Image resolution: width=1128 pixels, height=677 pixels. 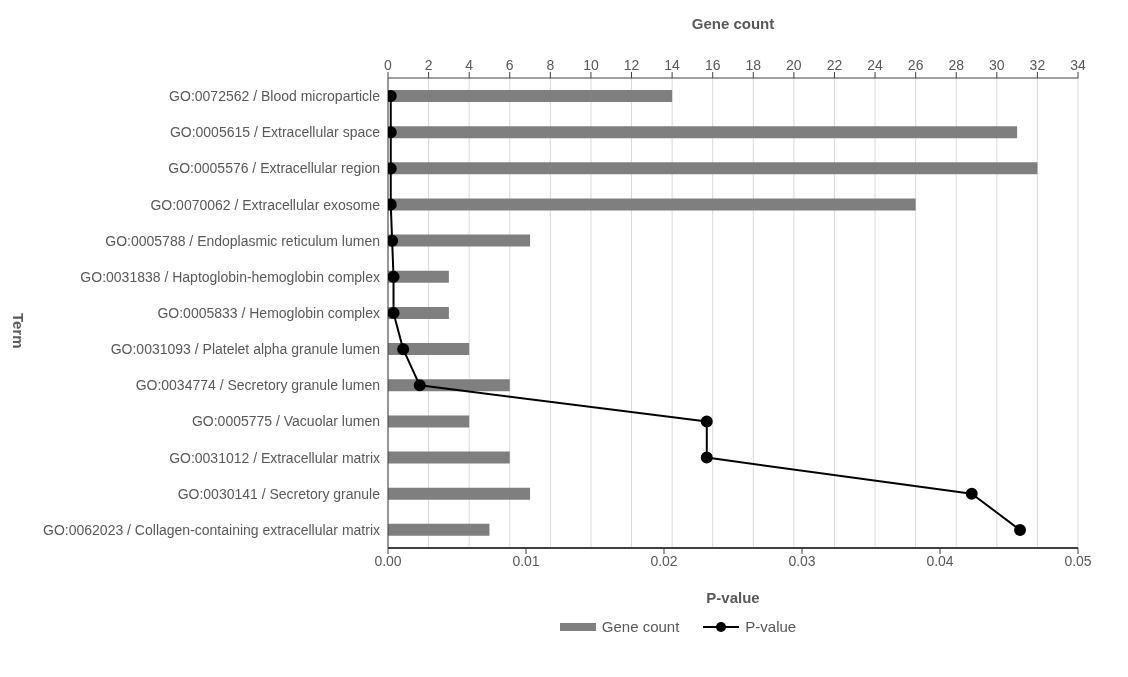 What do you see at coordinates (275, 96) in the screenshot?
I see `y-tick-label: GO:0072562 / Blood microparticle` at bounding box center [275, 96].